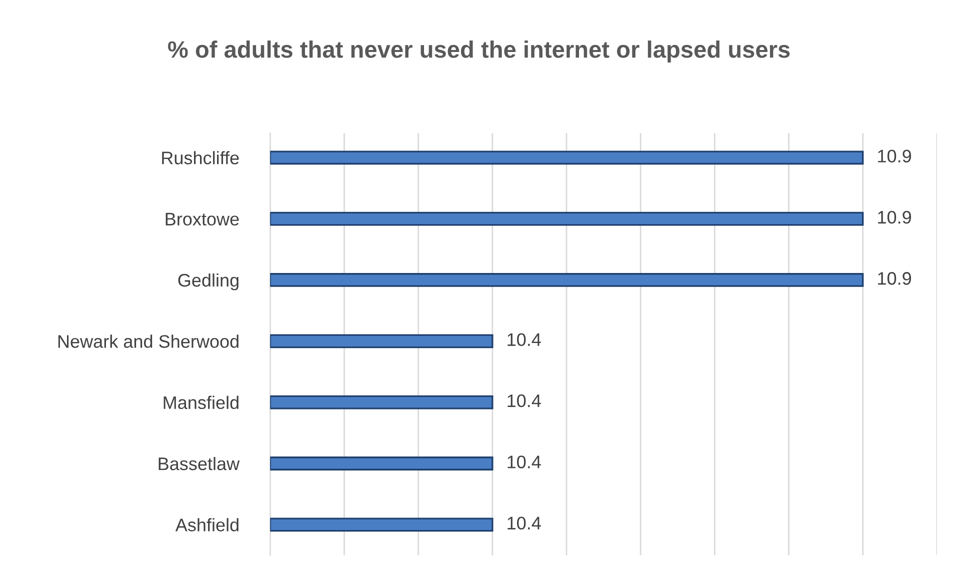 This screenshot has width=958, height=579. Describe the element at coordinates (202, 219) in the screenshot. I see `y-tick-label: Broxtowe` at that location.